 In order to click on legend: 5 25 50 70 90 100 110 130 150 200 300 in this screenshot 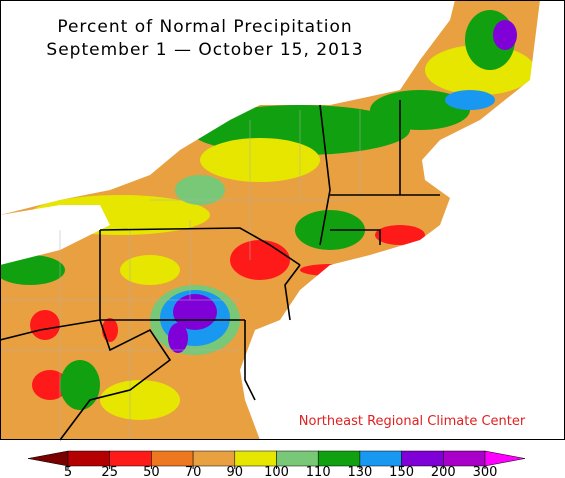, I will do `click(276, 464)`.